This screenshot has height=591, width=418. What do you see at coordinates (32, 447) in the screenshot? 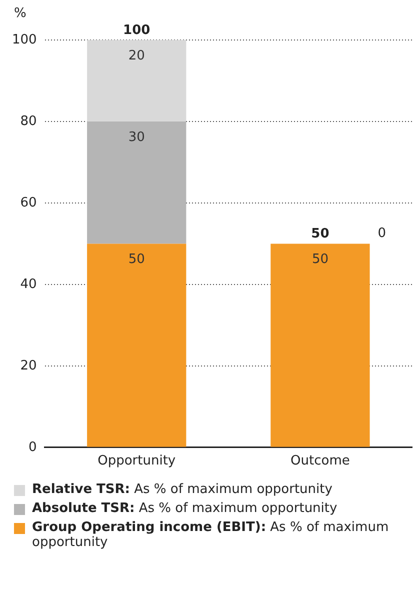
I see `y-tick-label: 0` at bounding box center [32, 447].